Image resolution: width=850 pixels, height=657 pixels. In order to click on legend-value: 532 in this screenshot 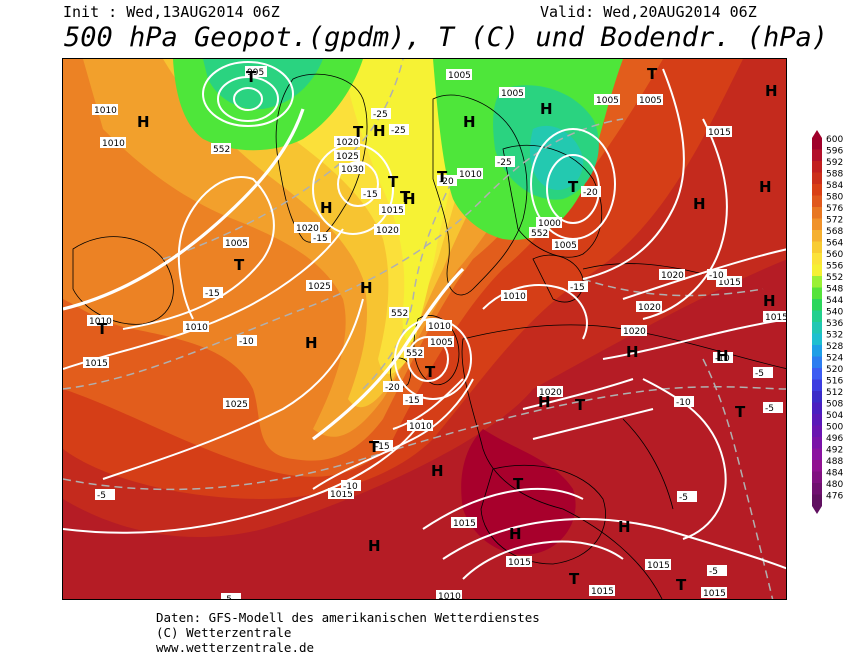, I will do `click(834, 336)`.